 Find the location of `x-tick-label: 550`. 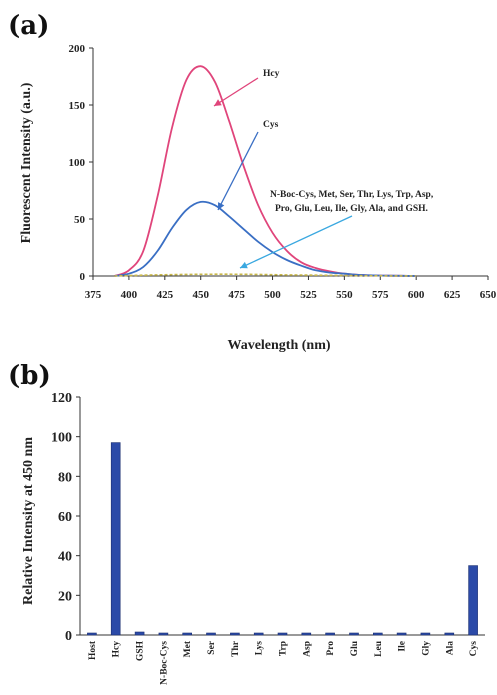

x-tick-label: 550 is located at coordinates (344, 295).